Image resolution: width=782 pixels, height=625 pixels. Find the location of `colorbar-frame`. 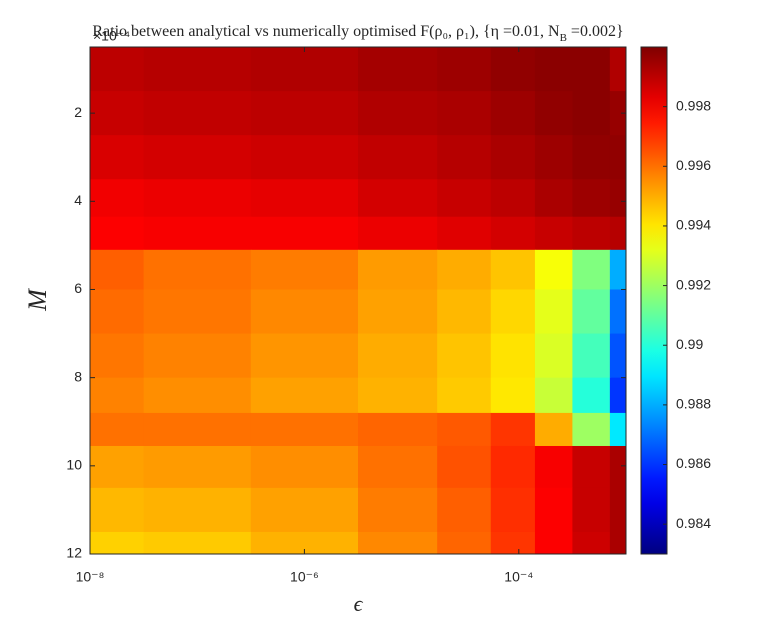

colorbar-frame is located at coordinates (654, 300).